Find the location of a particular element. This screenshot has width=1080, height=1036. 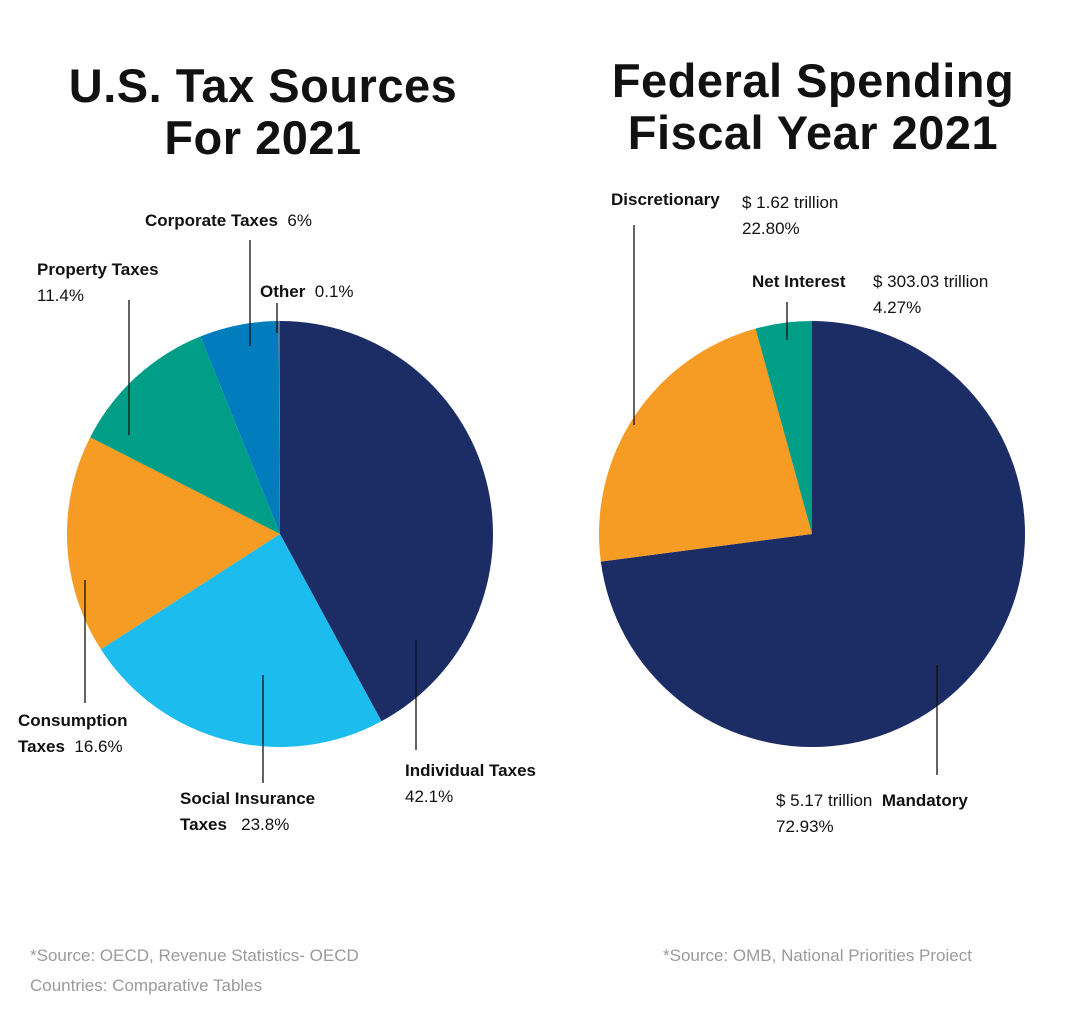

pie-slice-social-insurance is located at coordinates (241, 640).